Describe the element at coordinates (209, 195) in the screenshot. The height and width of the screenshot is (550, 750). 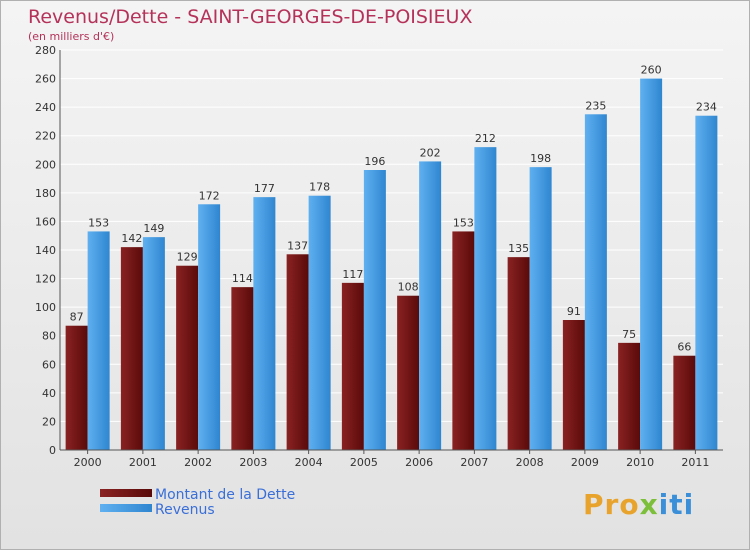
I see `data-label-revenus: 172` at that location.